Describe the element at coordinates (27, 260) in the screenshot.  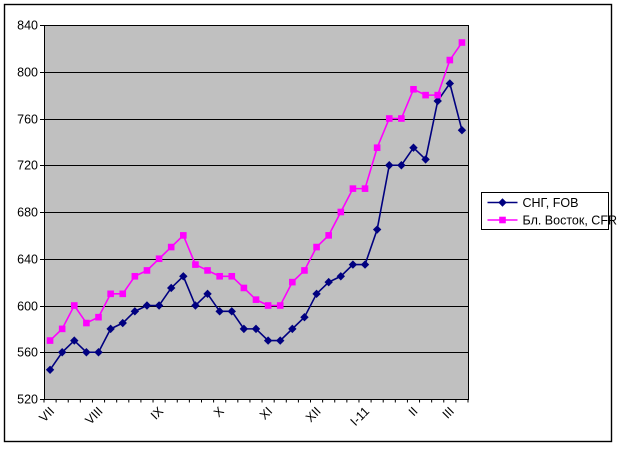
I see `y-axis-label: 640` at that location.